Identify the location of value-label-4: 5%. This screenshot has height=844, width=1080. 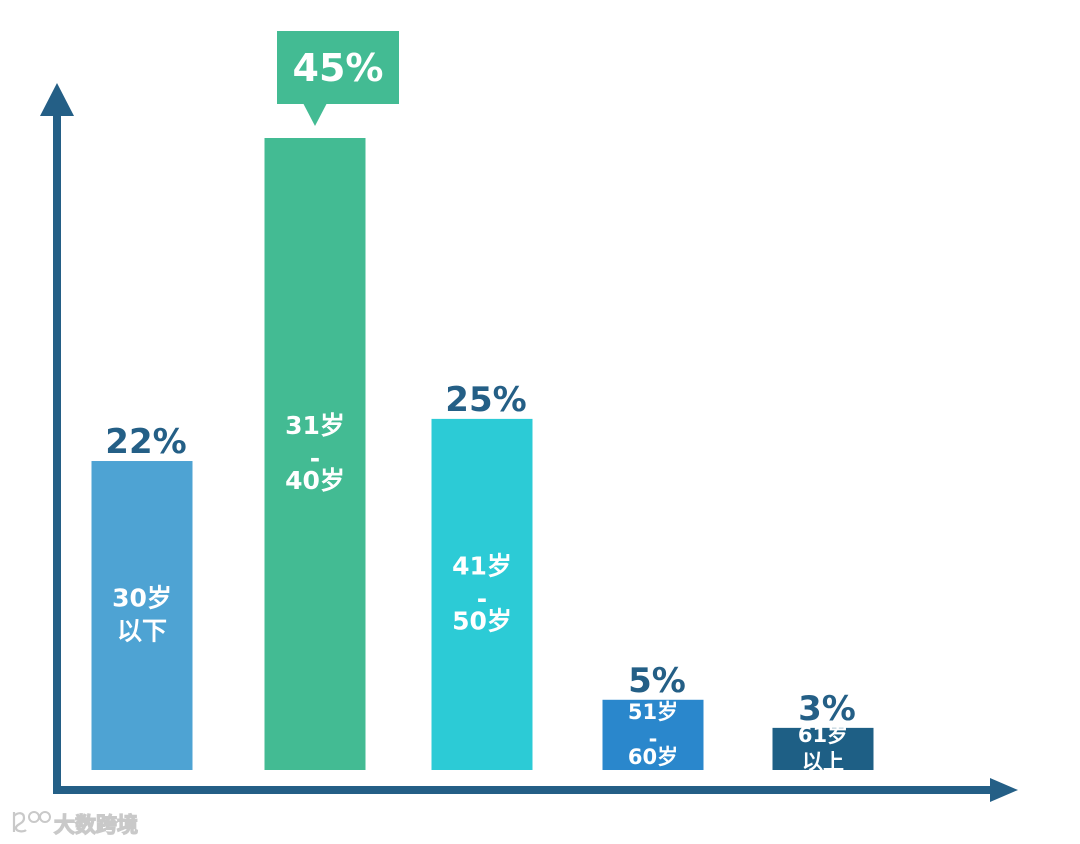
(657, 681).